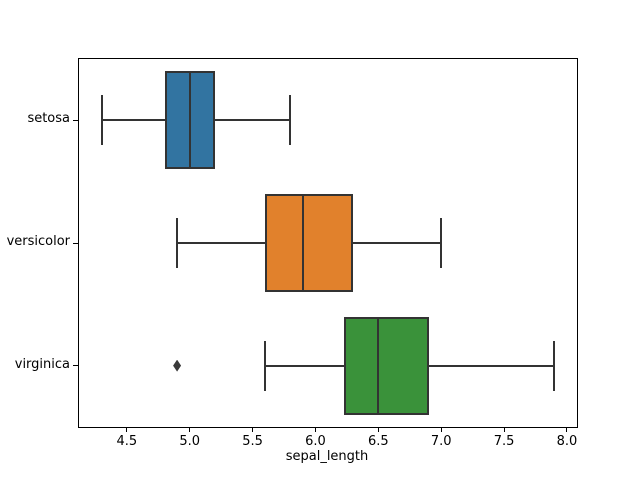  What do you see at coordinates (315, 441) in the screenshot?
I see `x-tick-label: 6.0` at bounding box center [315, 441].